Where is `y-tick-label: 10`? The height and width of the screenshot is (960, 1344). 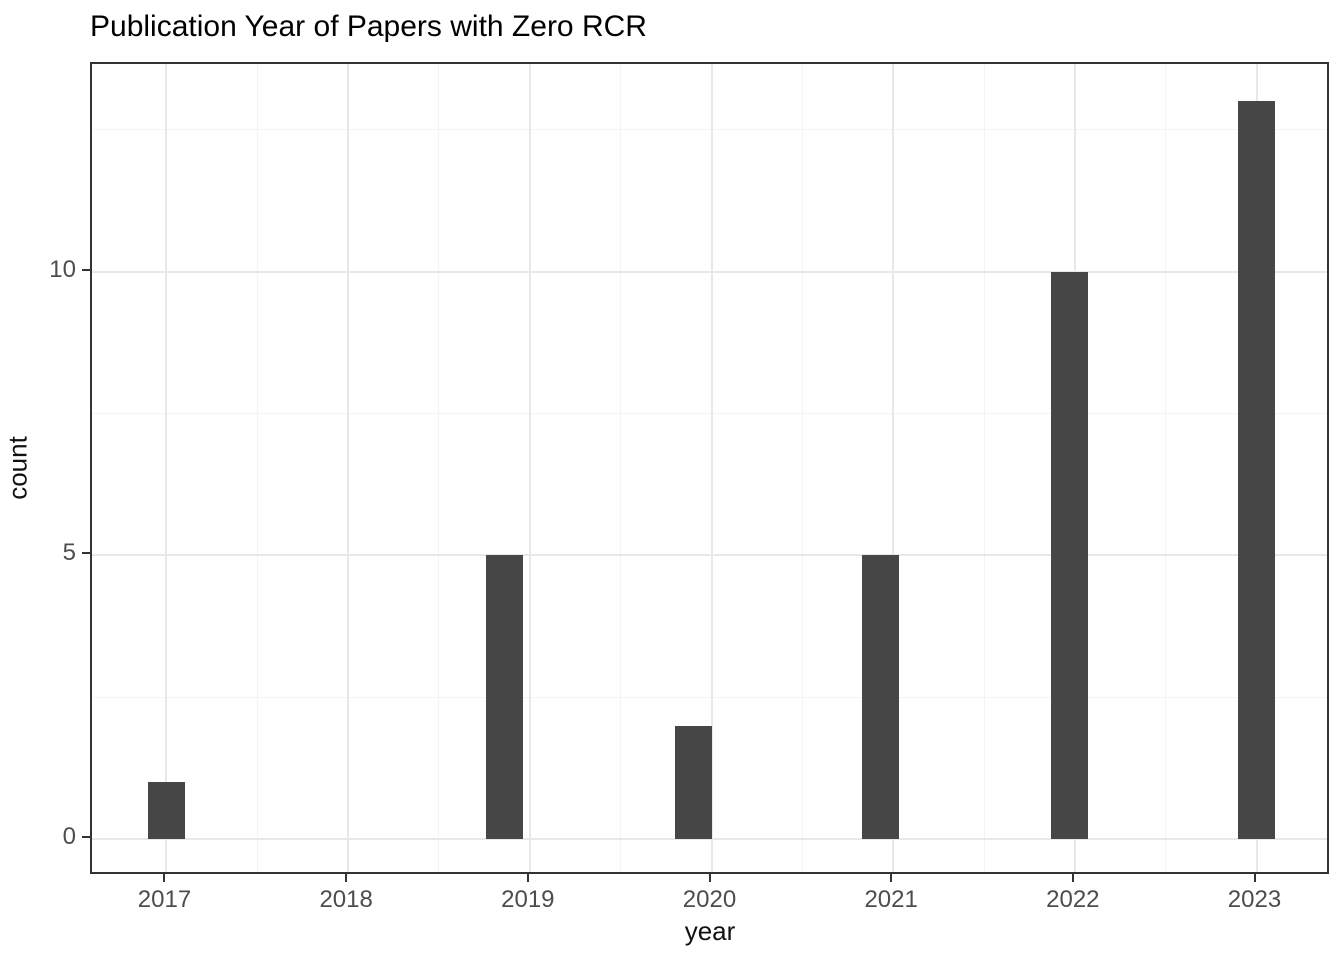
y-tick-label: 10 is located at coordinates (62, 269).